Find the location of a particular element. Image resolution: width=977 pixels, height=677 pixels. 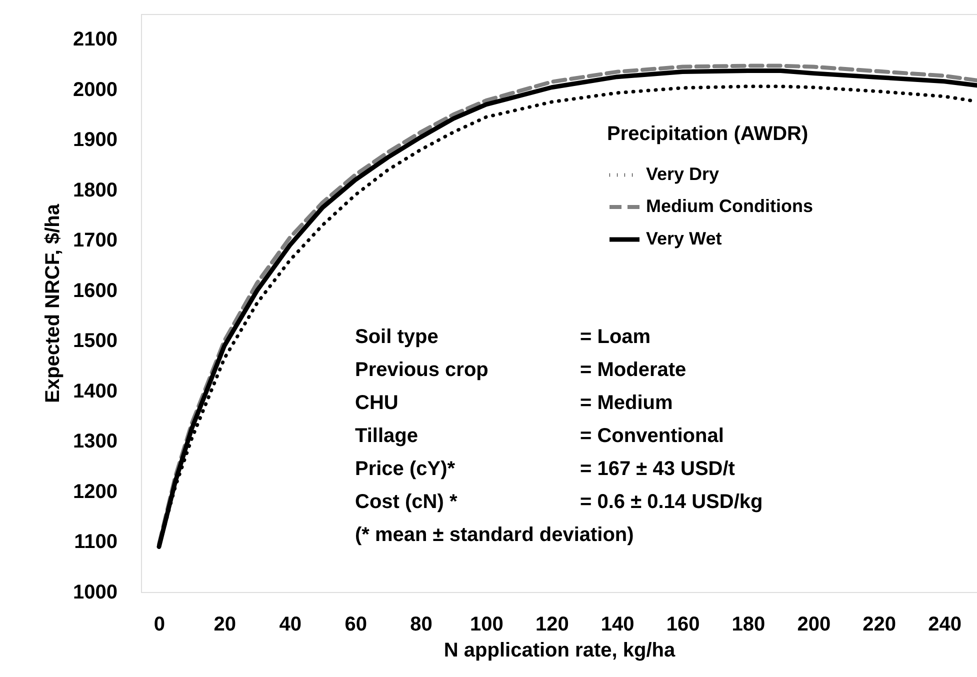

x-tick-label: 20 is located at coordinates (225, 625).